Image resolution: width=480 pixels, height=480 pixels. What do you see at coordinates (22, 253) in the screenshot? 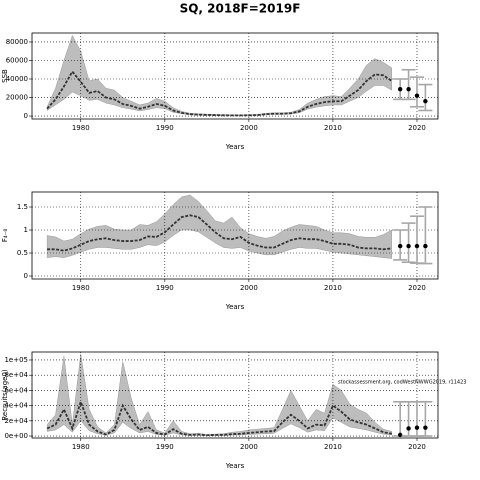
I see `y-tick-label: 0.5` at bounding box center [22, 253].